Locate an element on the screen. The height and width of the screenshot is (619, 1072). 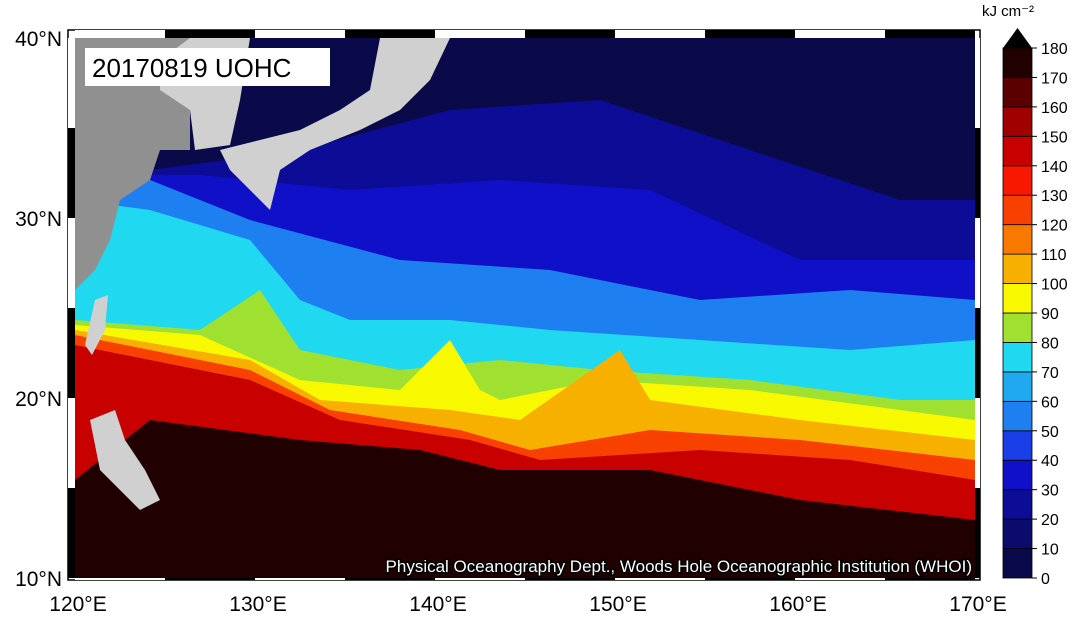
colorbar-tick-label: 110 is located at coordinates (1054, 255).